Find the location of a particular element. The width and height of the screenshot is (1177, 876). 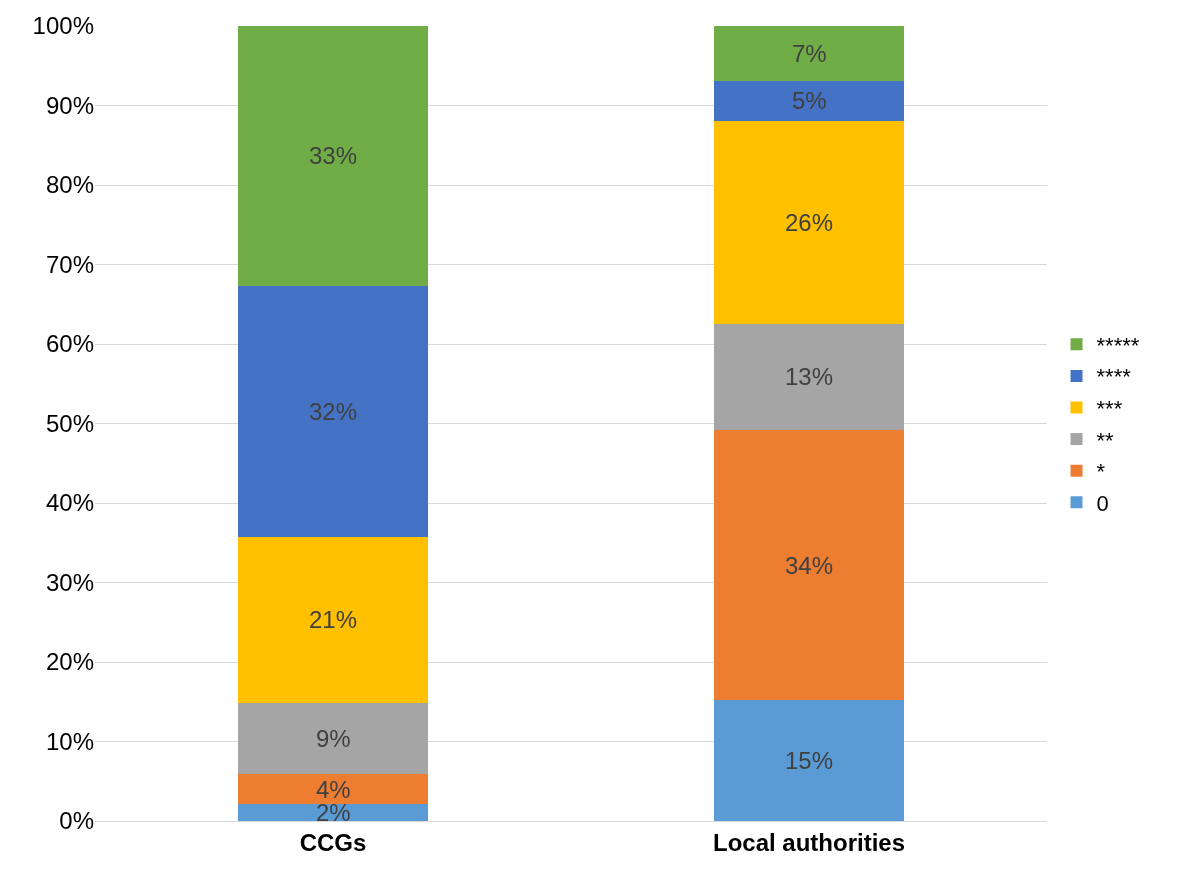

y-tick-label: 0% is located at coordinates (76, 821).